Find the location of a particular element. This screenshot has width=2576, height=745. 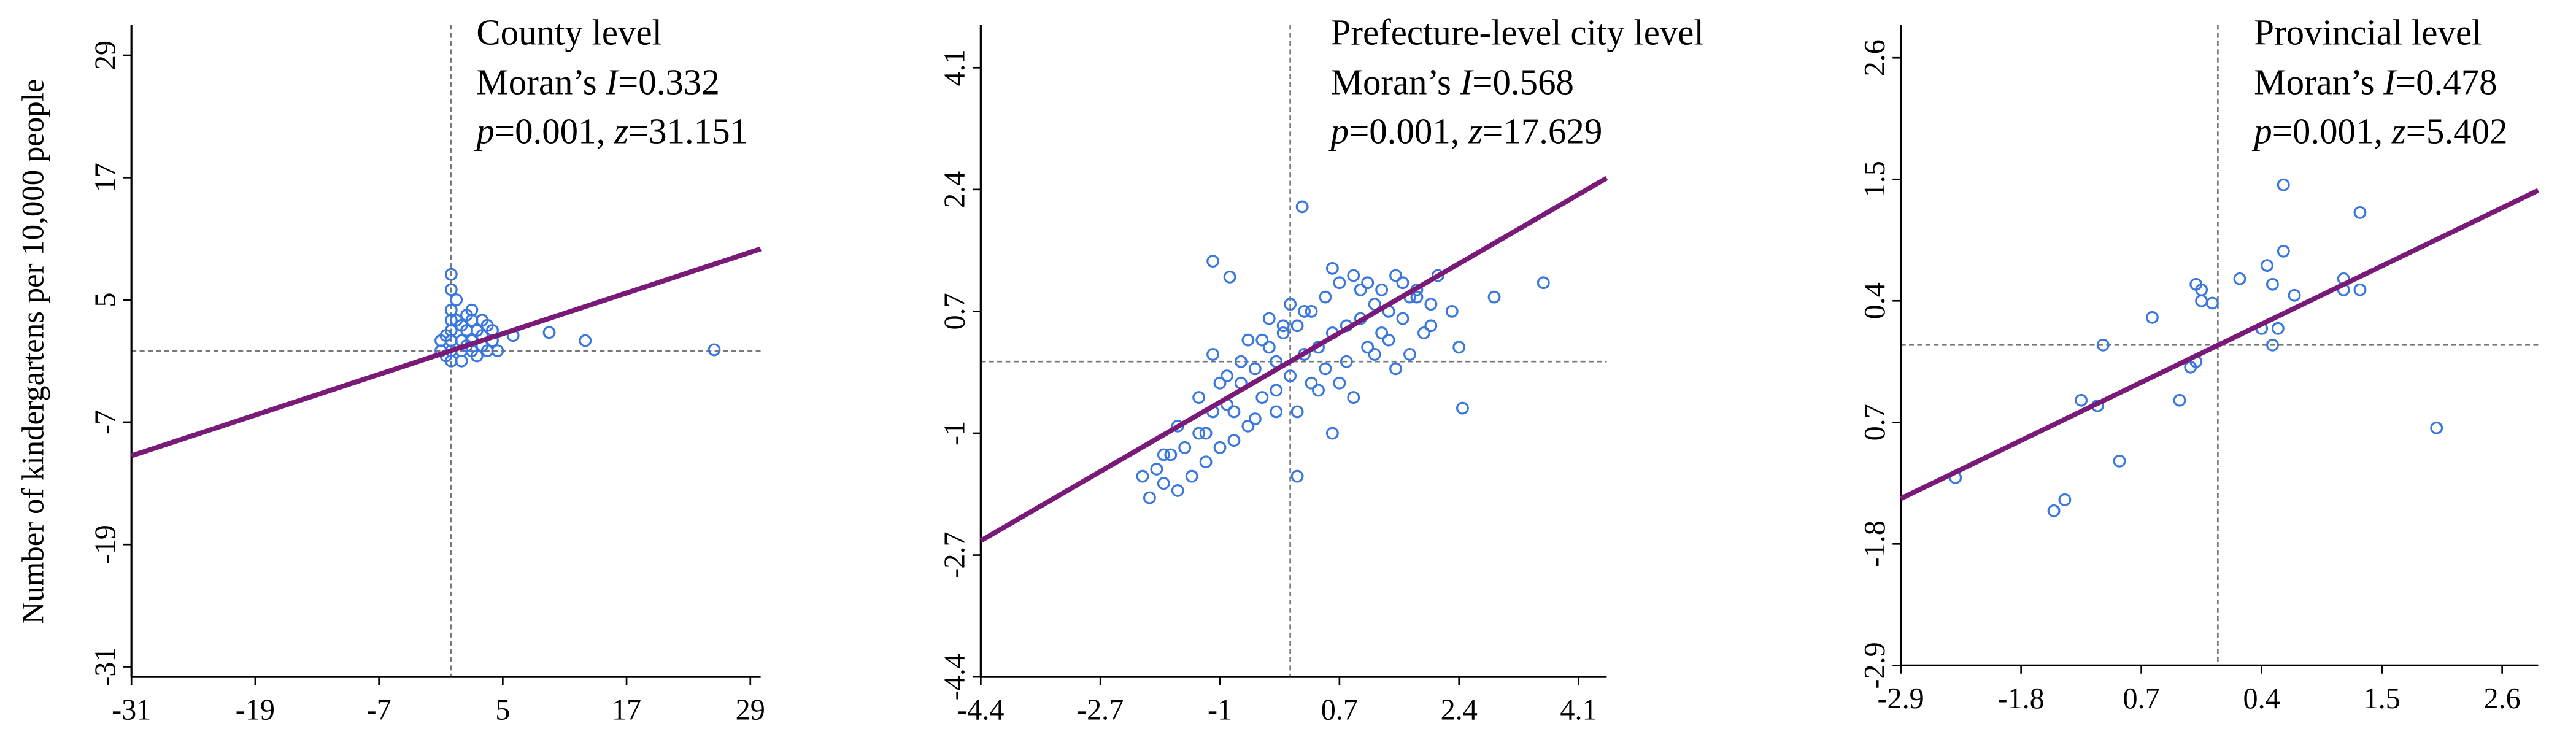

y-tick-label: 0.4 is located at coordinates (1875, 301).